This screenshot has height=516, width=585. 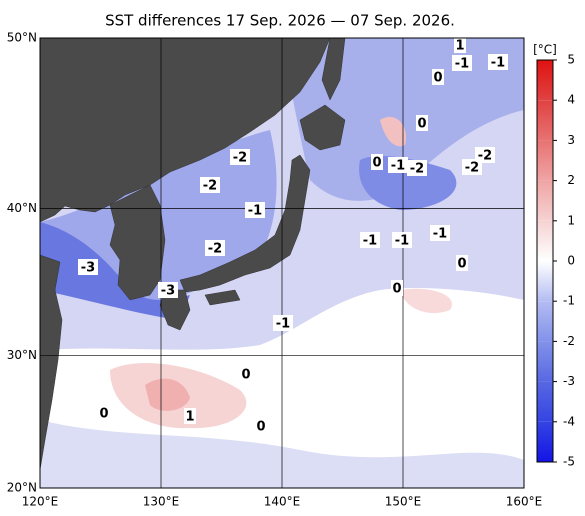 I want to click on colorbar-tick-label: 1, so click(x=571, y=220).